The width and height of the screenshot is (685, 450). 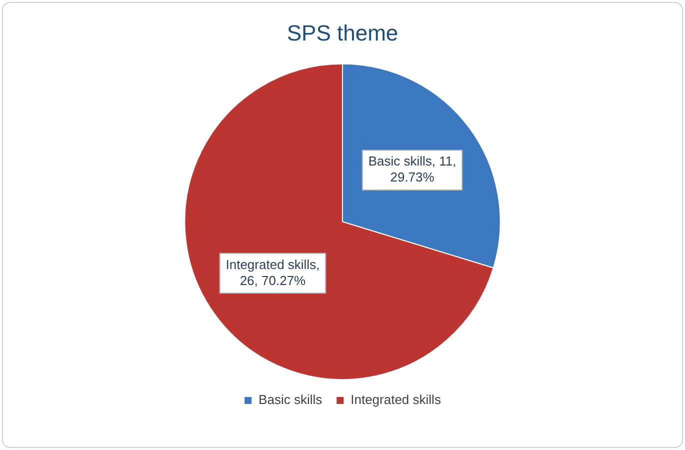 I want to click on legend-label: Basic skills, so click(x=290, y=400).